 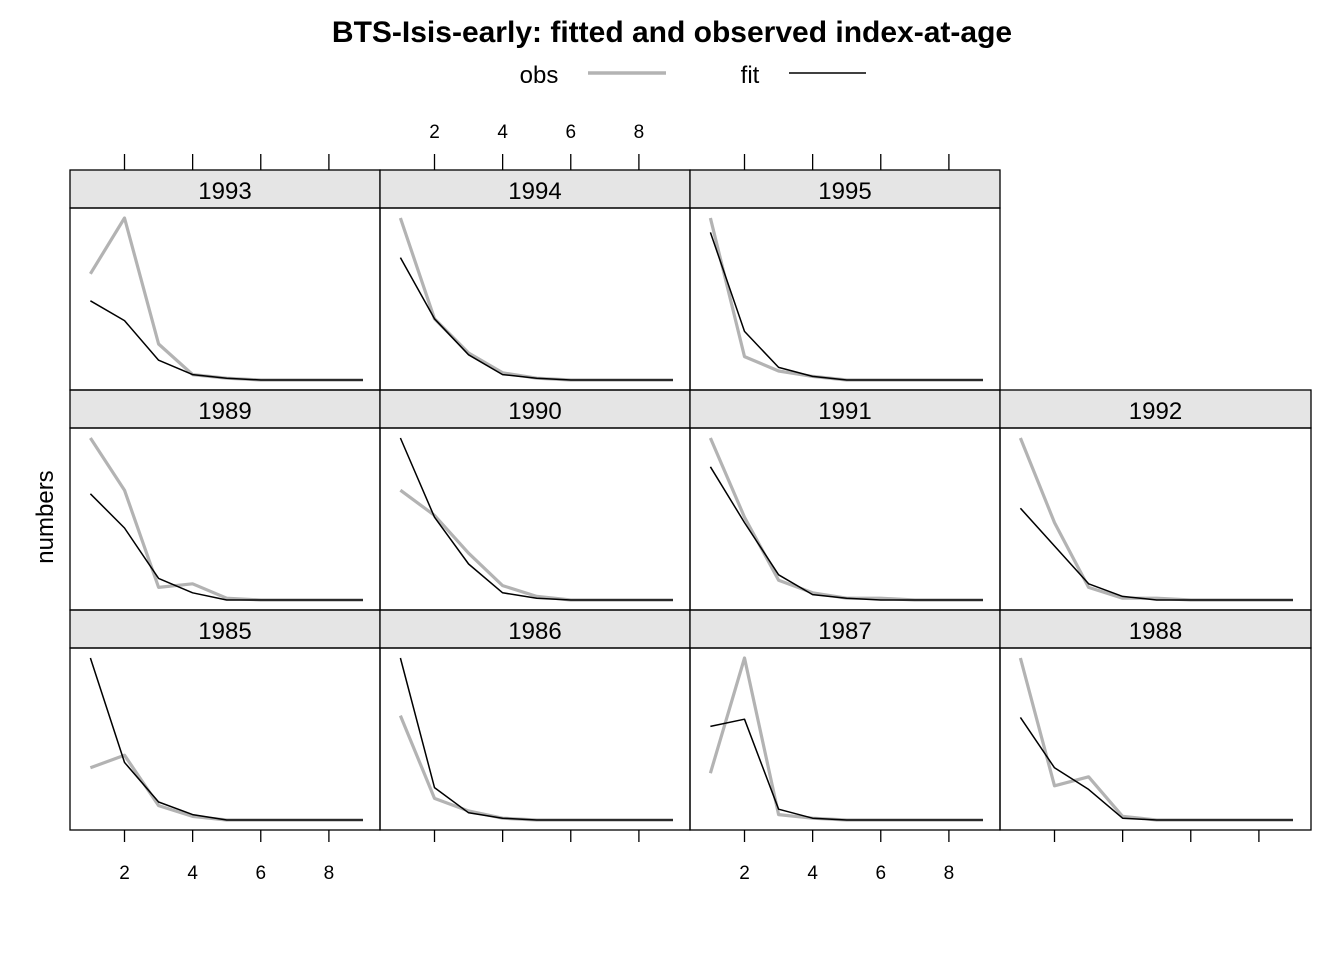 I want to click on panel-1985: 1985, so click(x=225, y=720).